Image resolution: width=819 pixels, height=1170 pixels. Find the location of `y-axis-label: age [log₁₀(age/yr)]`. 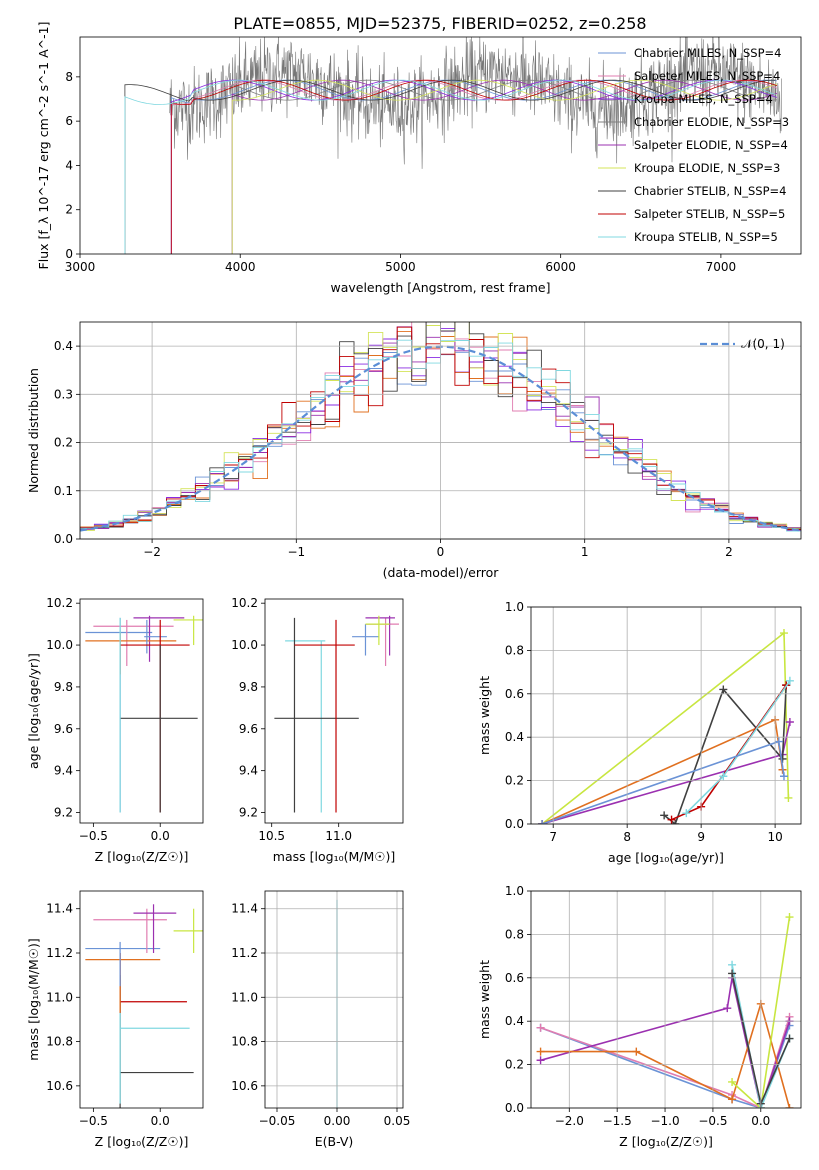

y-axis-label: age [log₁₀(age/yr)] is located at coordinates (33, 711).